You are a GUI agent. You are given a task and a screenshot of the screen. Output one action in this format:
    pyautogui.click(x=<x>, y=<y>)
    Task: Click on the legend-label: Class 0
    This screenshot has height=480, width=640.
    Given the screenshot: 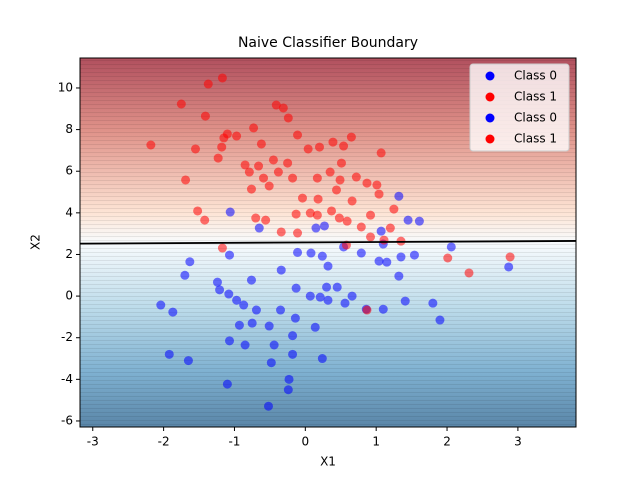 What is the action you would take?
    pyautogui.click(x=535, y=76)
    